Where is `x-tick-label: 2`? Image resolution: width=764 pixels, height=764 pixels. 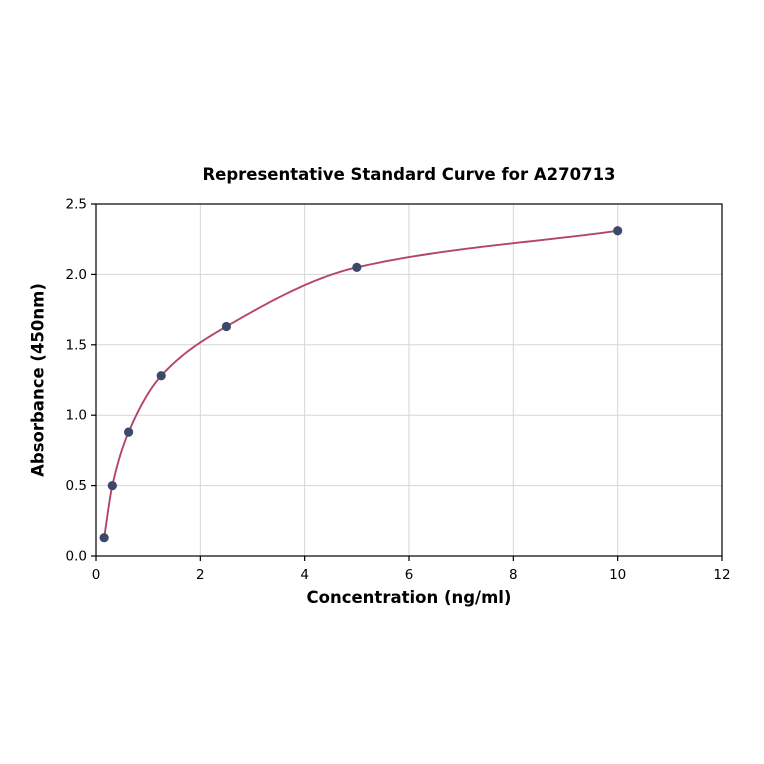
x-tick-label: 2 is located at coordinates (200, 575).